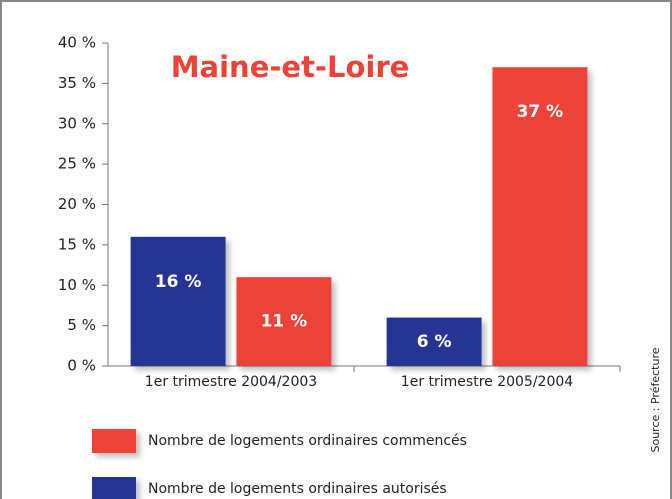  I want to click on y-tick-label: 0 %, so click(81, 366).